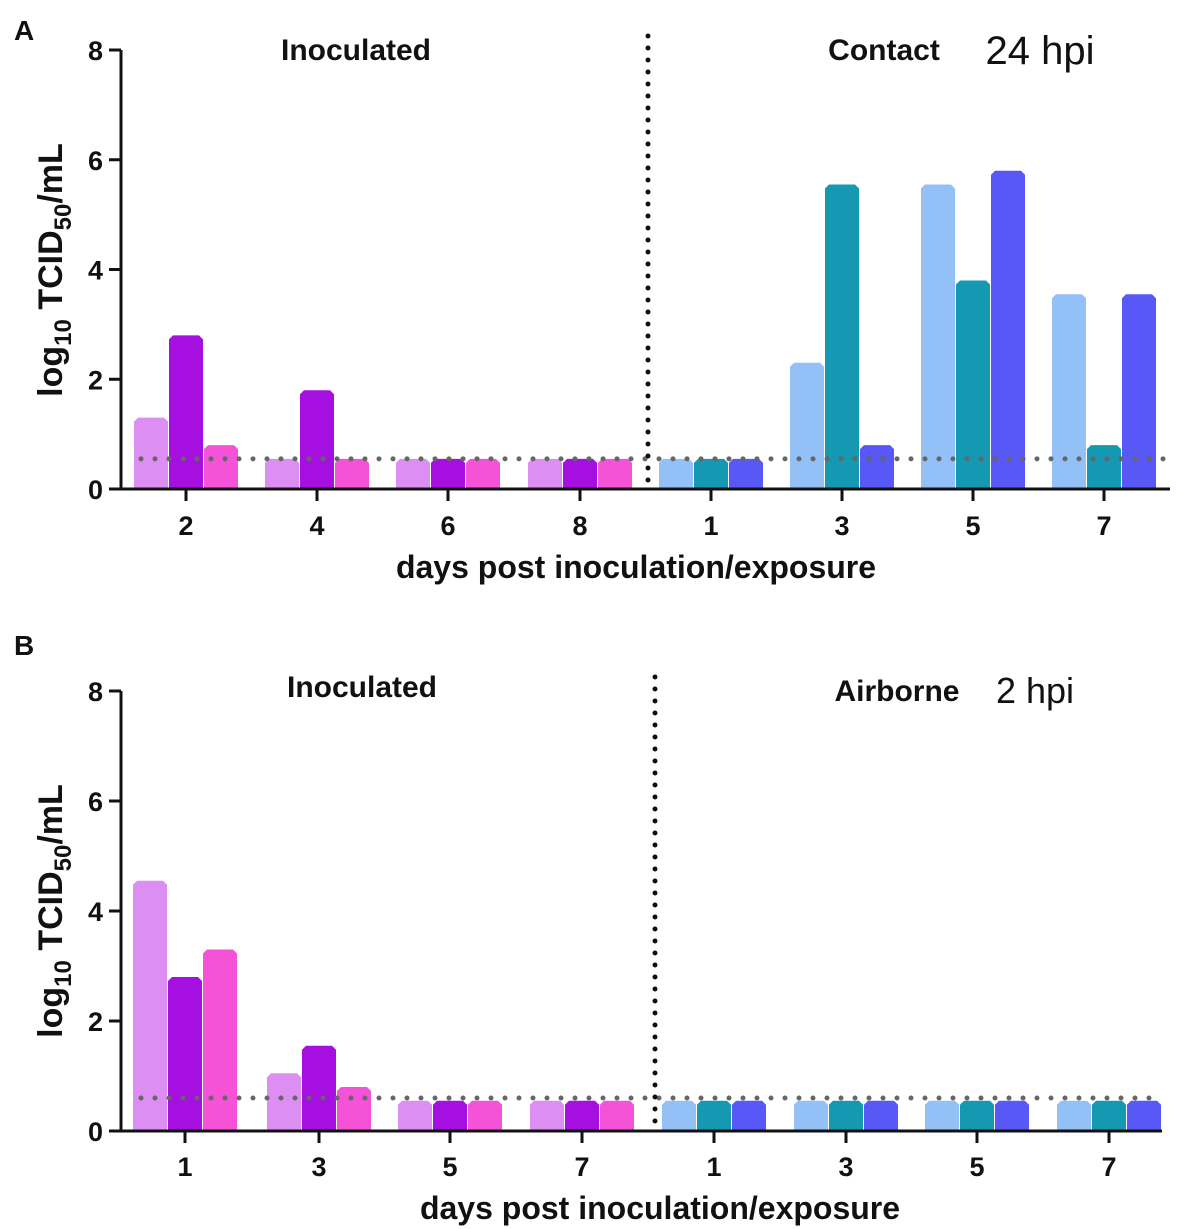  What do you see at coordinates (884, 50) in the screenshot?
I see `right-group-title: Contact` at bounding box center [884, 50].